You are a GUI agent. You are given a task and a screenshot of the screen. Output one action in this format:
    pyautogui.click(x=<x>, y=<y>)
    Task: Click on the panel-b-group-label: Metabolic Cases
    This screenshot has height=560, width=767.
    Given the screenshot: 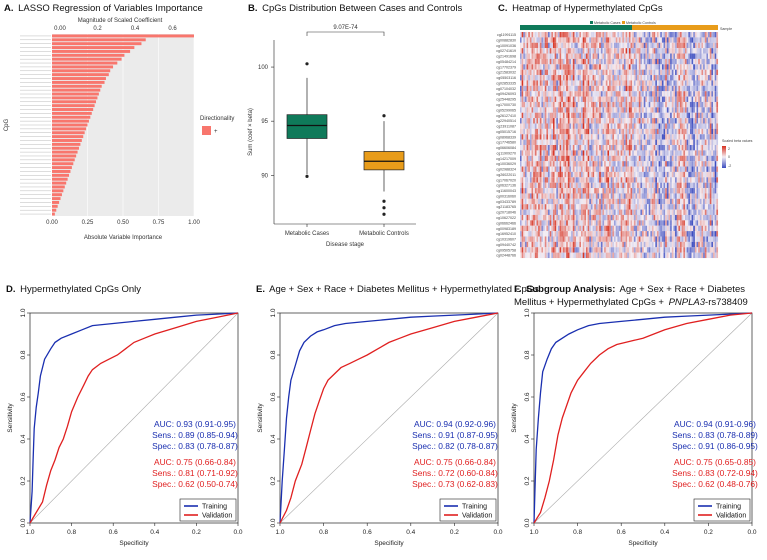 What is the action you would take?
    pyautogui.click(x=307, y=234)
    